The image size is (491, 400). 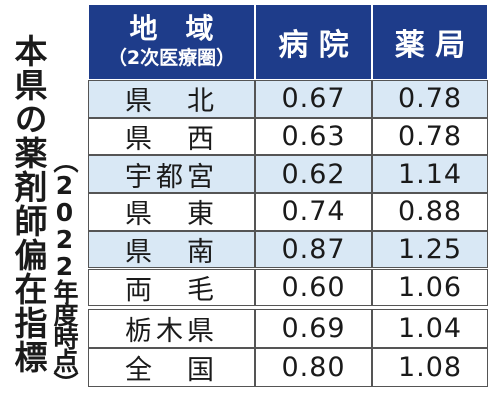 I want to click on cell-region: 県 西, so click(x=171, y=136).